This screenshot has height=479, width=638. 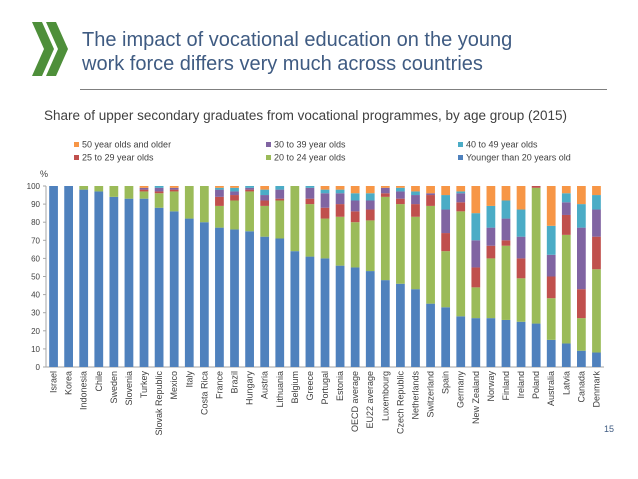 I want to click on bar-segment-norway-younger-than-20-years-old, so click(x=491, y=342).